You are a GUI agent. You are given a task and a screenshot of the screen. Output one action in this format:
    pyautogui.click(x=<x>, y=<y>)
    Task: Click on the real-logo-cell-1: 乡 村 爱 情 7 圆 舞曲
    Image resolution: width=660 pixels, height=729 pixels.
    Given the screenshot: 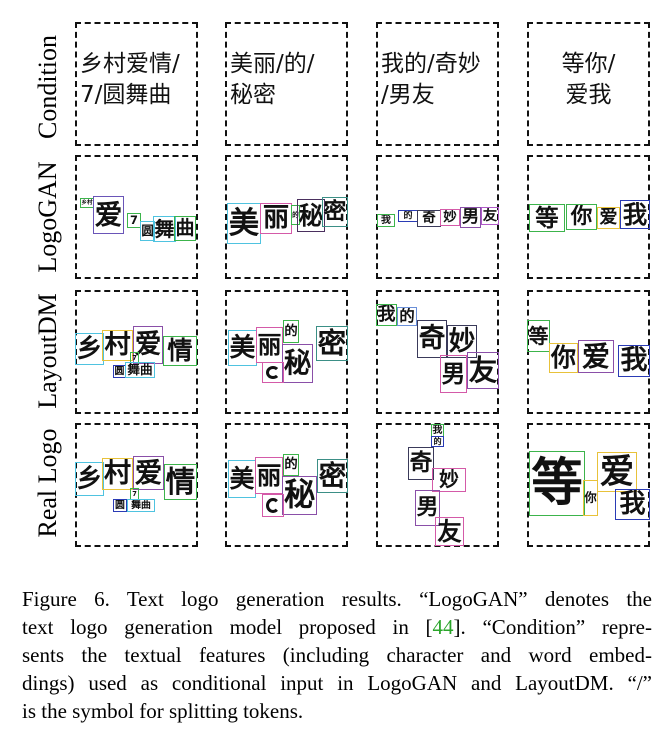 What is the action you would take?
    pyautogui.click(x=136, y=485)
    